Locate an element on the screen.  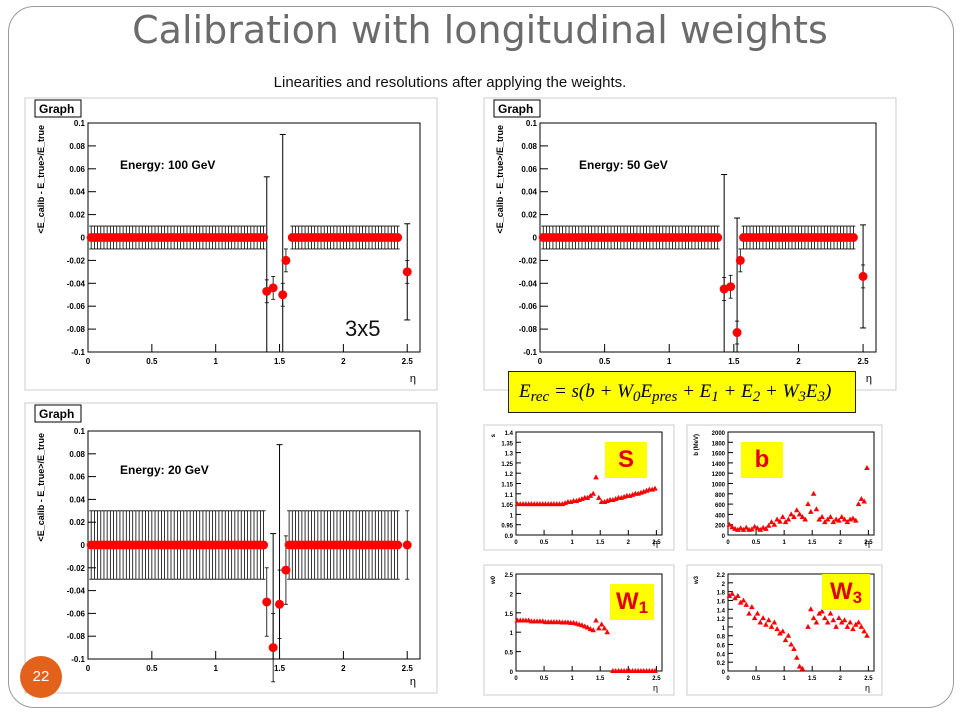
y-tick-label: 1800 is located at coordinates (719, 444).